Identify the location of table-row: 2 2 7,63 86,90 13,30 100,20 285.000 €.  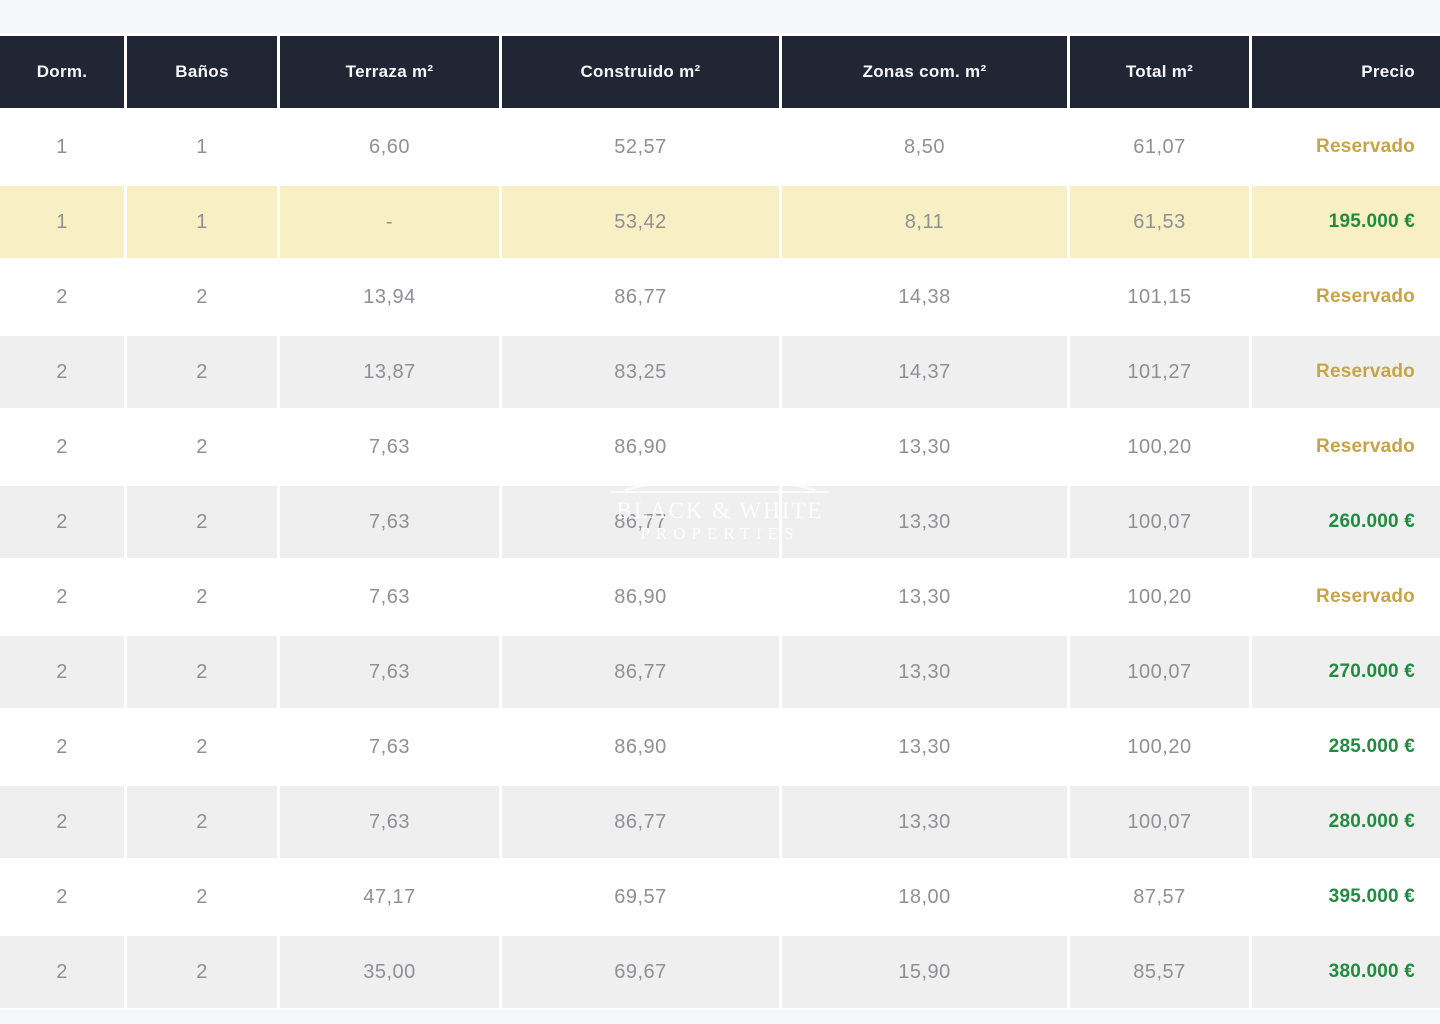
(720, 747).